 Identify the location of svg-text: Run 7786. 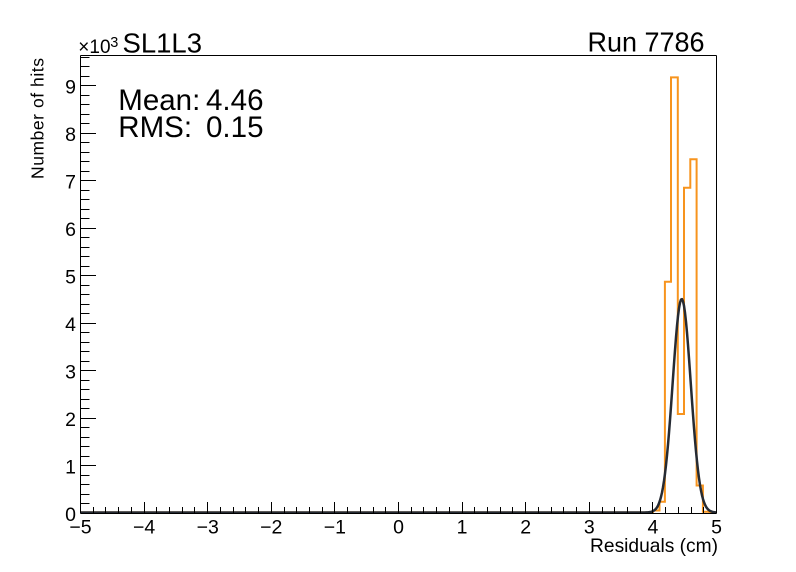
(646, 41).